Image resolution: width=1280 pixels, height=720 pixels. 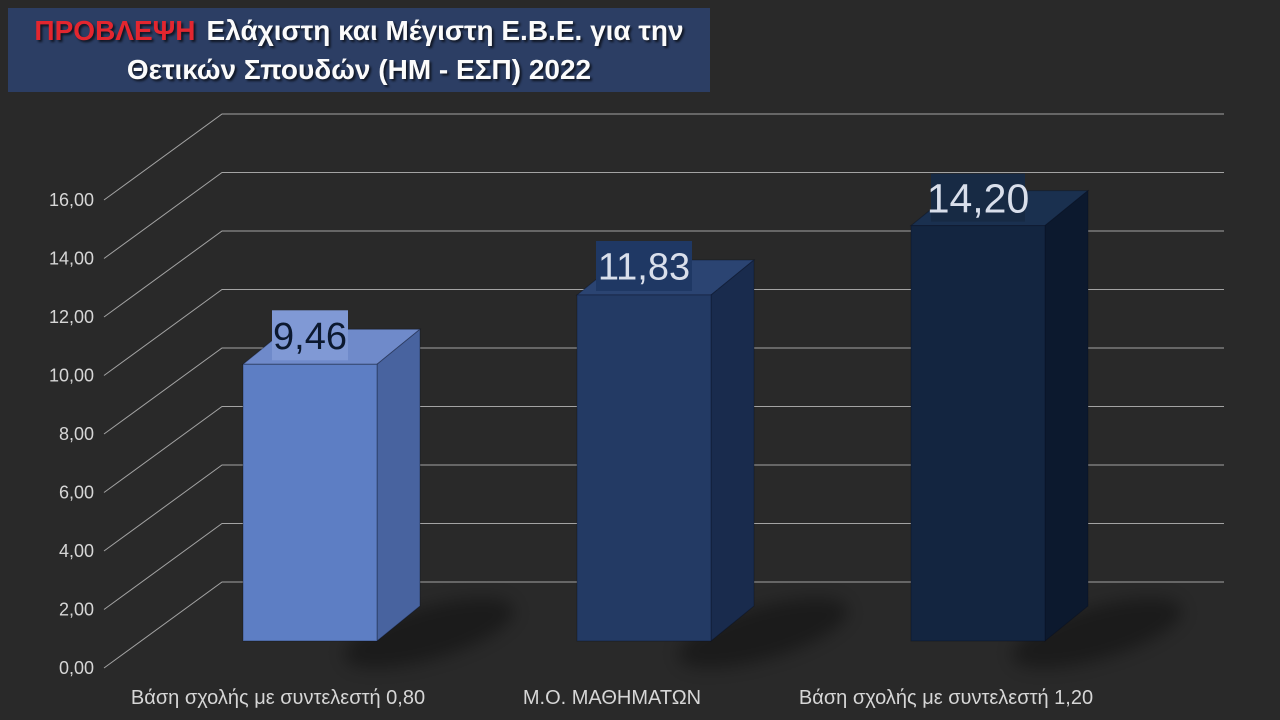 I want to click on y-axis-tick-label: 14,00, so click(x=71, y=259).